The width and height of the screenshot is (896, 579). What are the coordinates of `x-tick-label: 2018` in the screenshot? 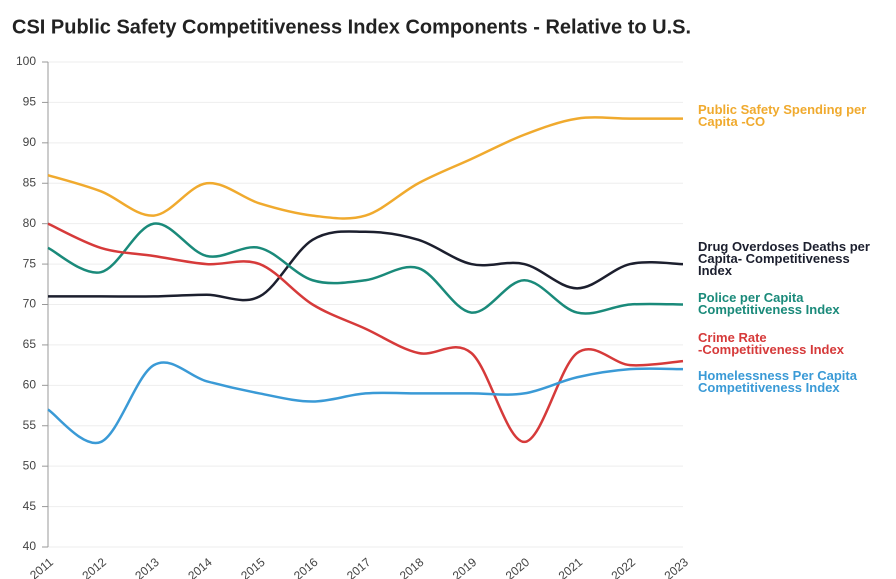 It's located at (412, 567).